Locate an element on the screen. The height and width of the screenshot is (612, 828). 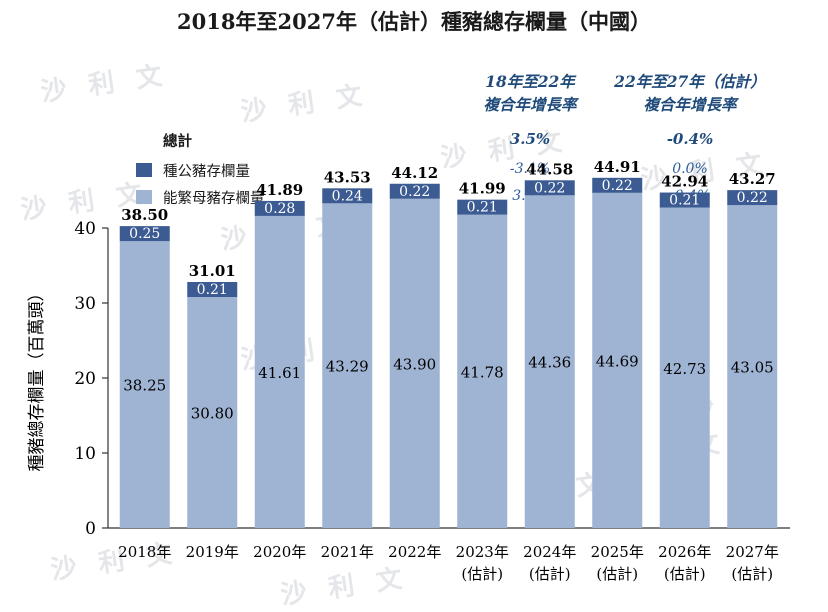
bar-total-label: 31.01 is located at coordinates (212, 271).